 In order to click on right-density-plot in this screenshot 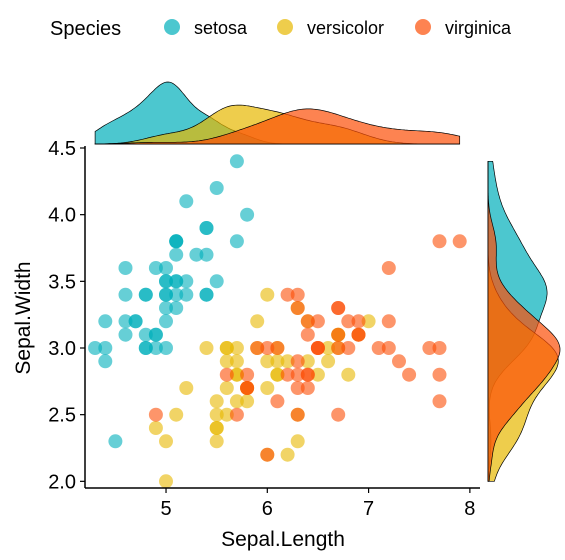, I will do `click(524, 321)`.